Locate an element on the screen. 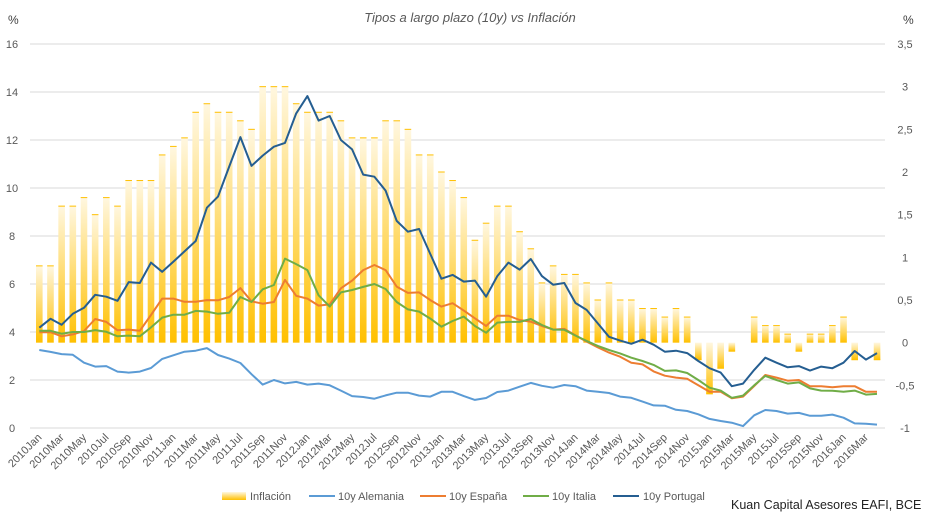 The height and width of the screenshot is (521, 926). right-axis-unit: % is located at coordinates (908, 20).